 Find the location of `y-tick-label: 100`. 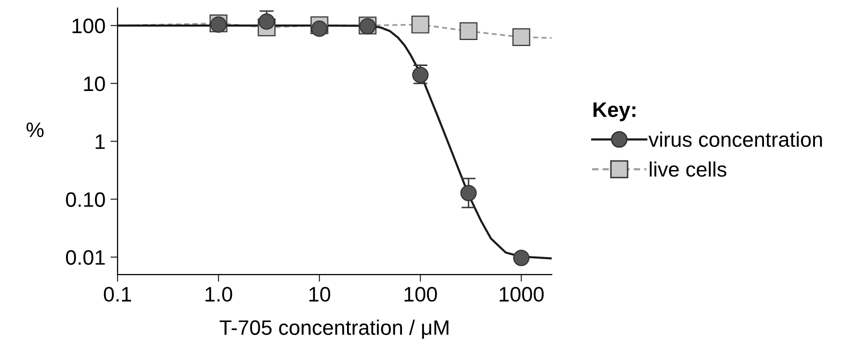

y-tick-label: 100 is located at coordinates (88, 26).